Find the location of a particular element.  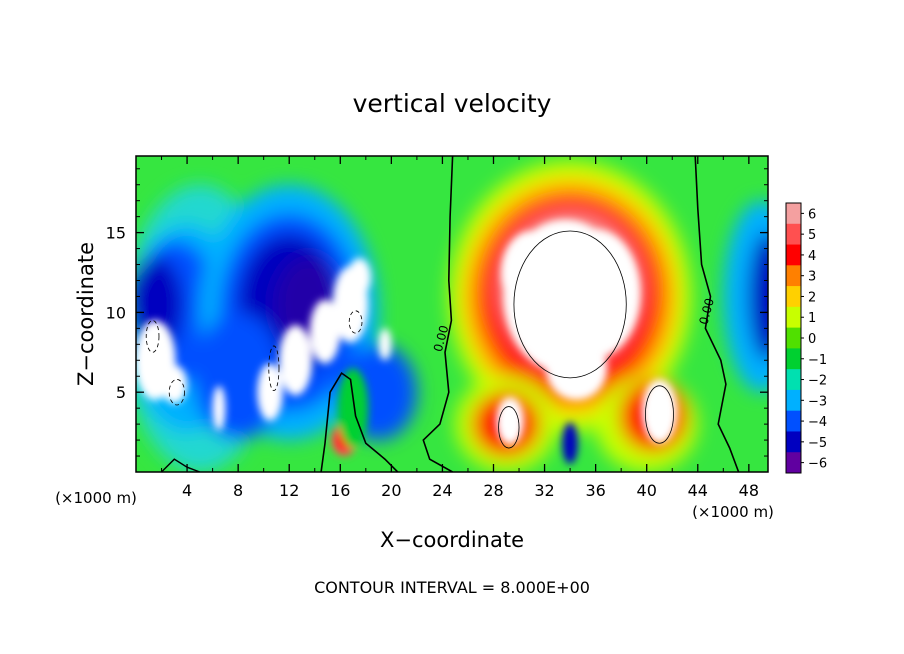

x-axis-label: X−coordinate is located at coordinates (452, 540).